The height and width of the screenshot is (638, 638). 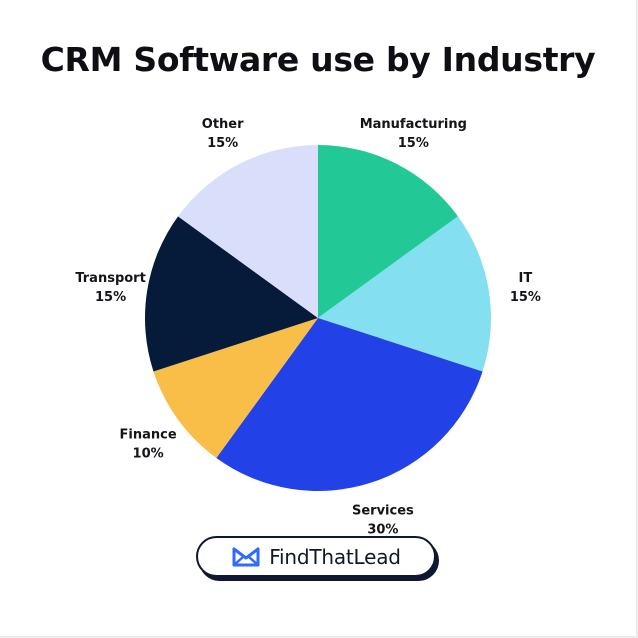 I want to click on pie-slice-other, so click(x=248, y=231).